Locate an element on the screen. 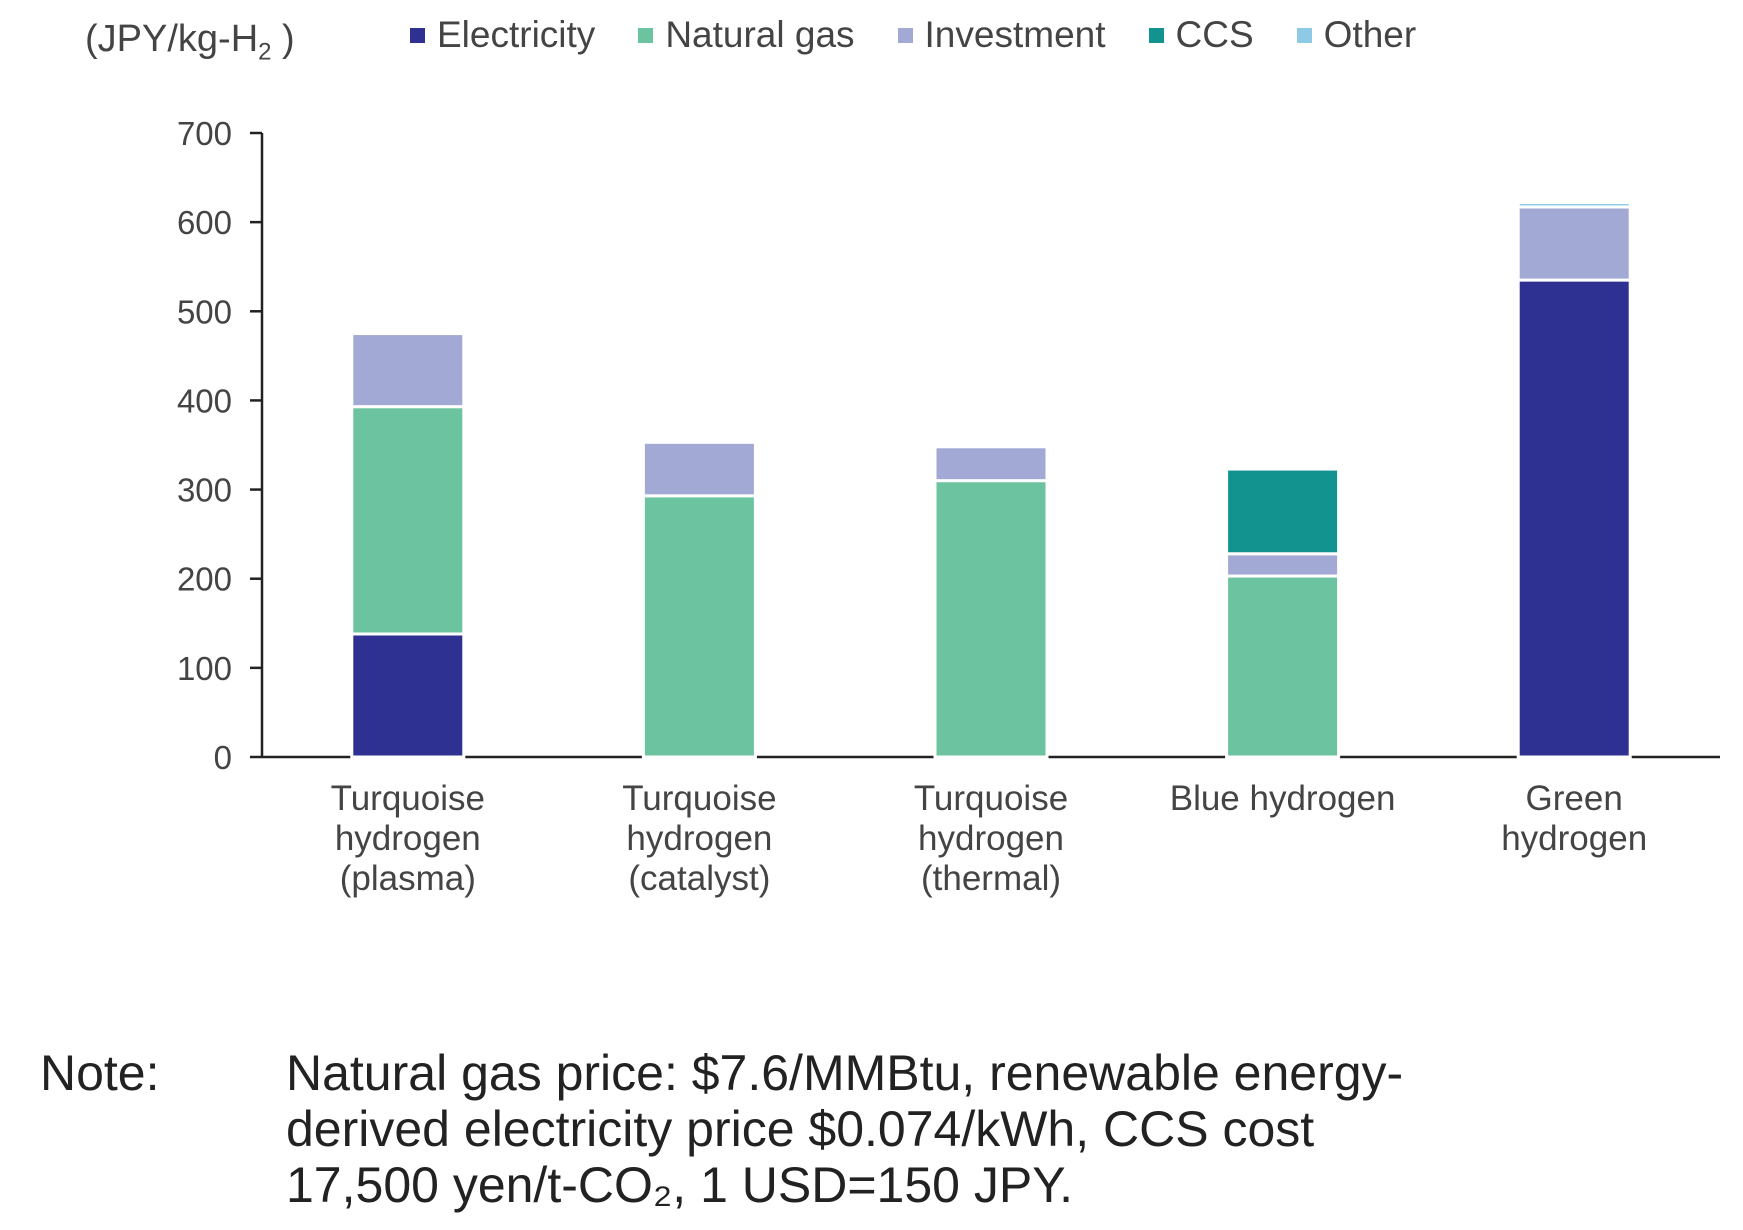 The width and height of the screenshot is (1743, 1230). y-tick-label: 500 is located at coordinates (204, 311).